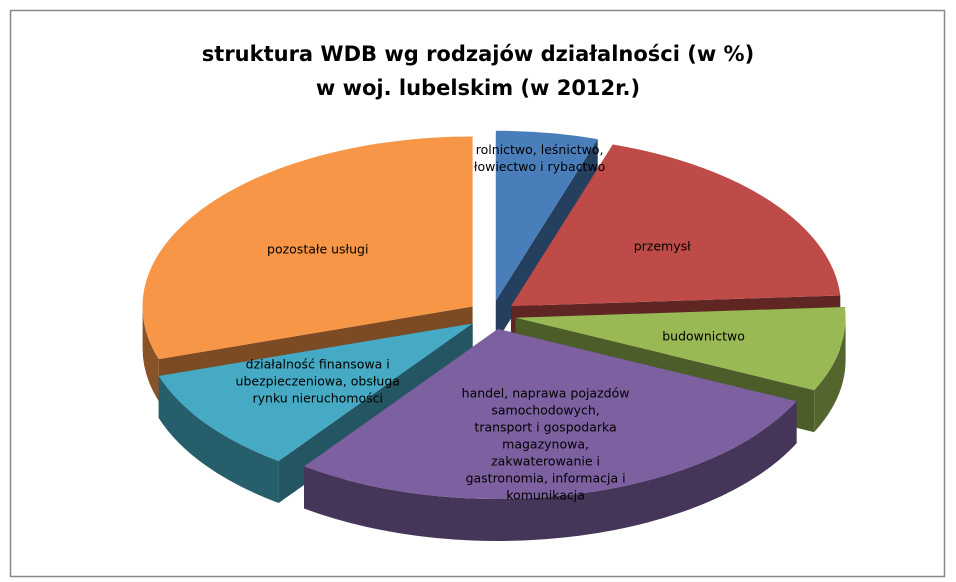  What do you see at coordinates (703, 336) in the screenshot?
I see `slice-label: budownictwo` at bounding box center [703, 336].